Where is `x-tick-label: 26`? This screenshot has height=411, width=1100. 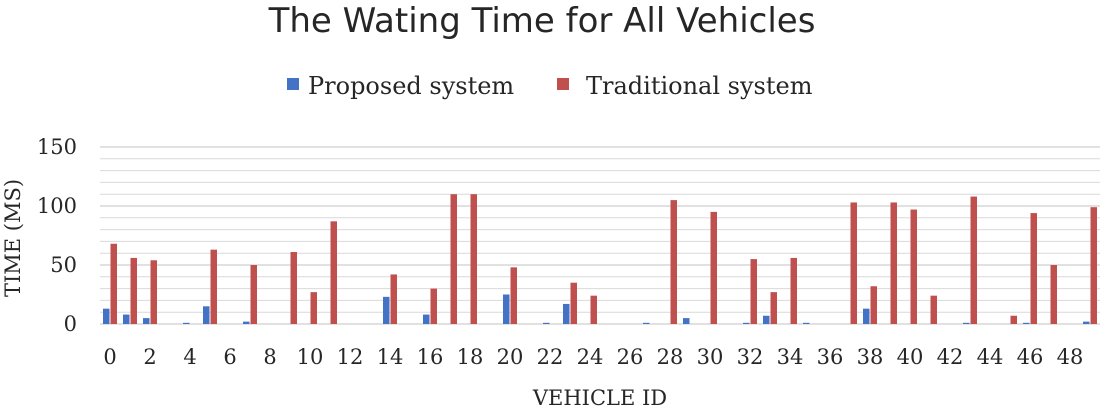 x-tick-label: 26 is located at coordinates (630, 357).